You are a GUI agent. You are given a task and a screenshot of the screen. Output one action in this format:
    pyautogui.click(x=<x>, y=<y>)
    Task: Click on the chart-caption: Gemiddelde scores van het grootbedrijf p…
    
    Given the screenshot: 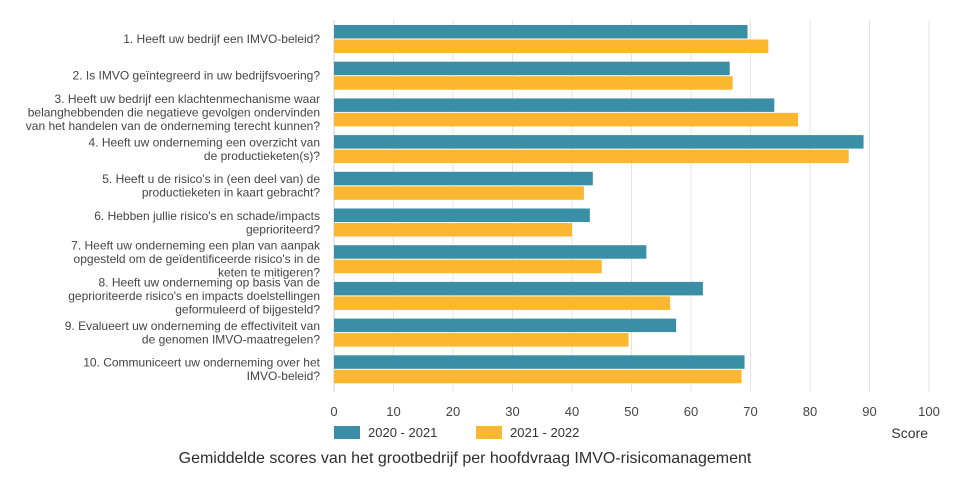 What is the action you would take?
    pyautogui.click(x=465, y=458)
    